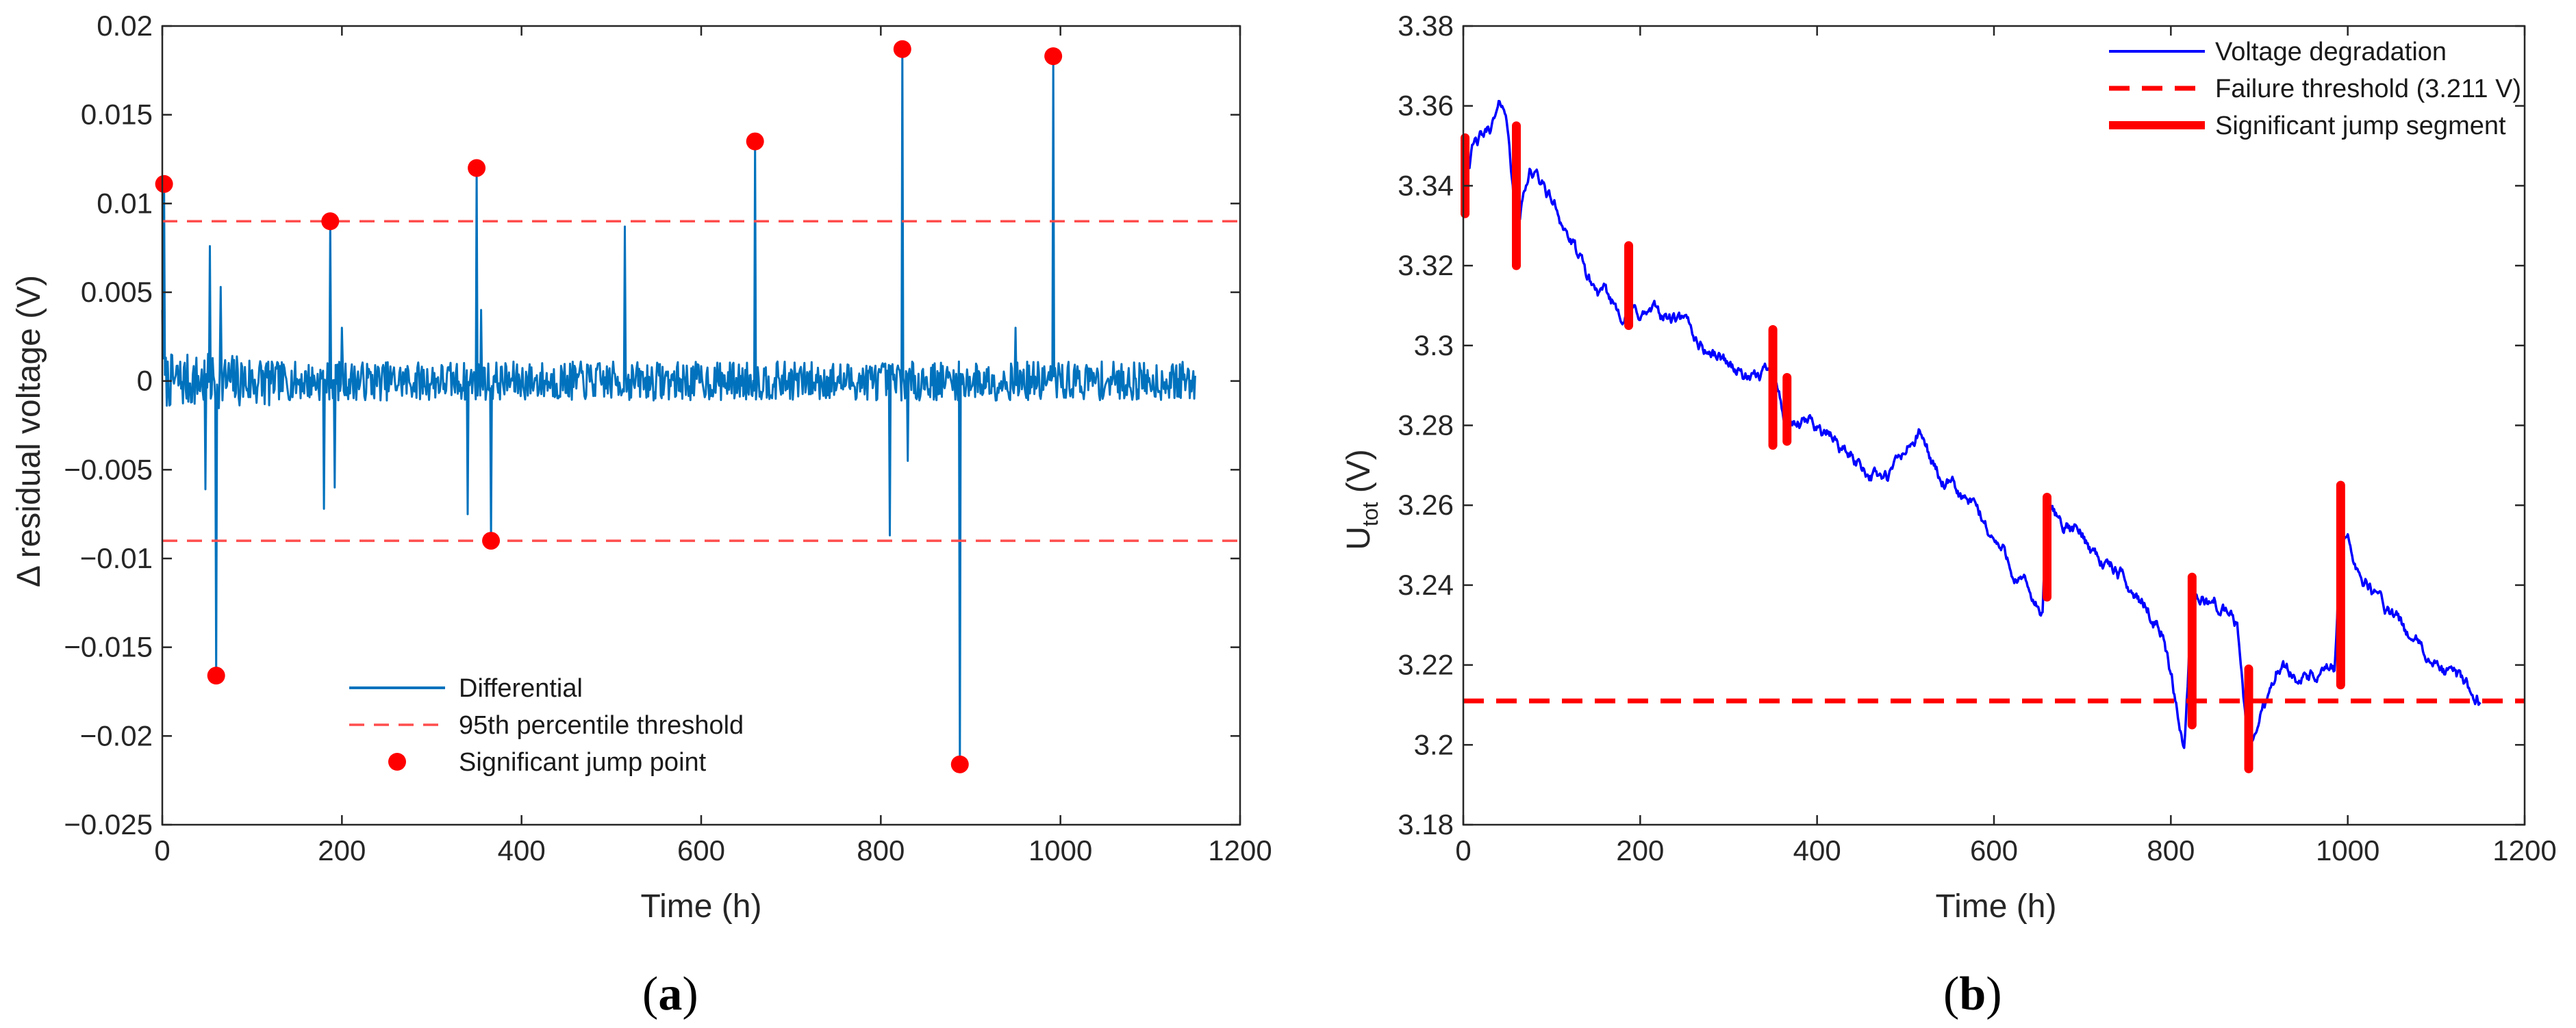 This screenshot has width=2576, height=1028. Describe the element at coordinates (1434, 744) in the screenshot. I see `panel-b-y-tick-label: 3.2` at that location.